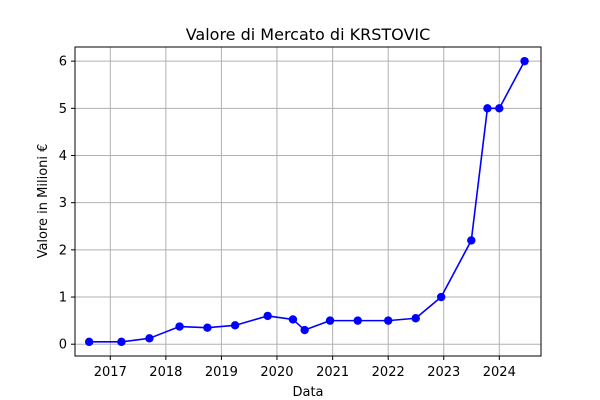 The image size is (600, 400). Describe the element at coordinates (307, 392) in the screenshot. I see `x-axis-label: Data` at that location.